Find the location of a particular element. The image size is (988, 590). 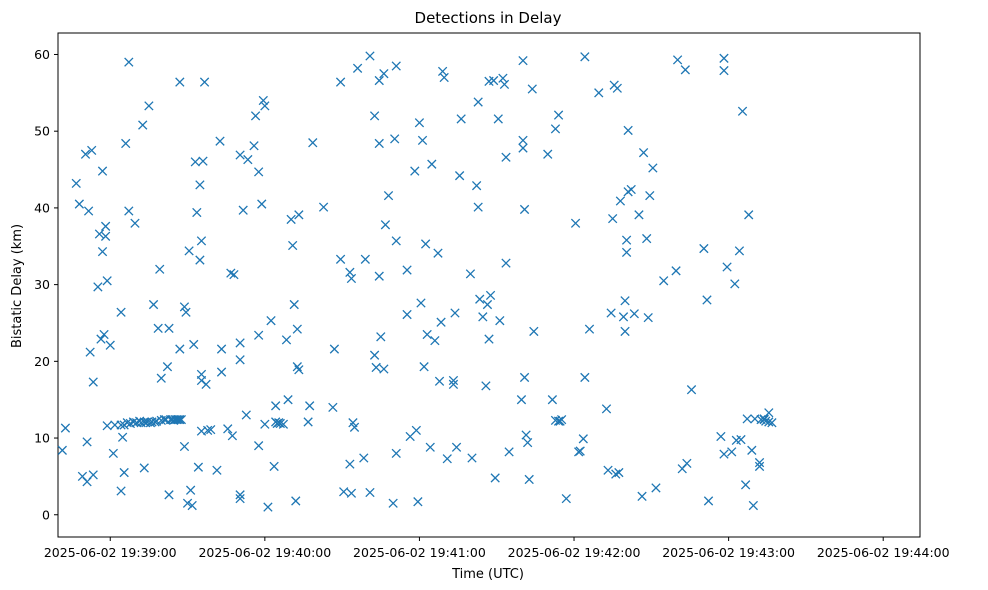

y-tick-label: 10 is located at coordinates (42, 438).